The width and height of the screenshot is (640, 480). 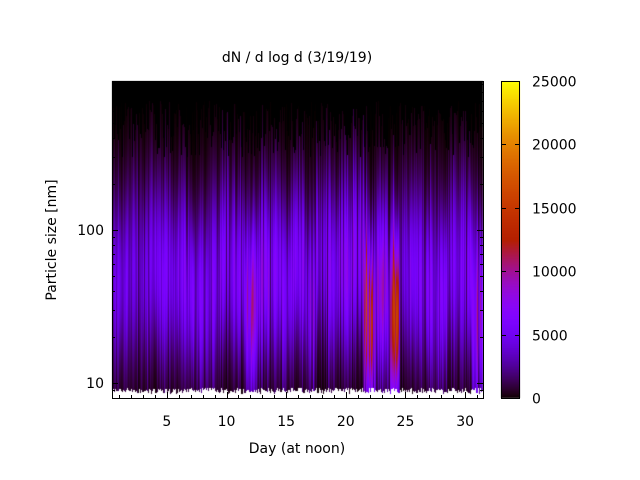 I want to click on y-tick-label: 100, so click(x=90, y=231).